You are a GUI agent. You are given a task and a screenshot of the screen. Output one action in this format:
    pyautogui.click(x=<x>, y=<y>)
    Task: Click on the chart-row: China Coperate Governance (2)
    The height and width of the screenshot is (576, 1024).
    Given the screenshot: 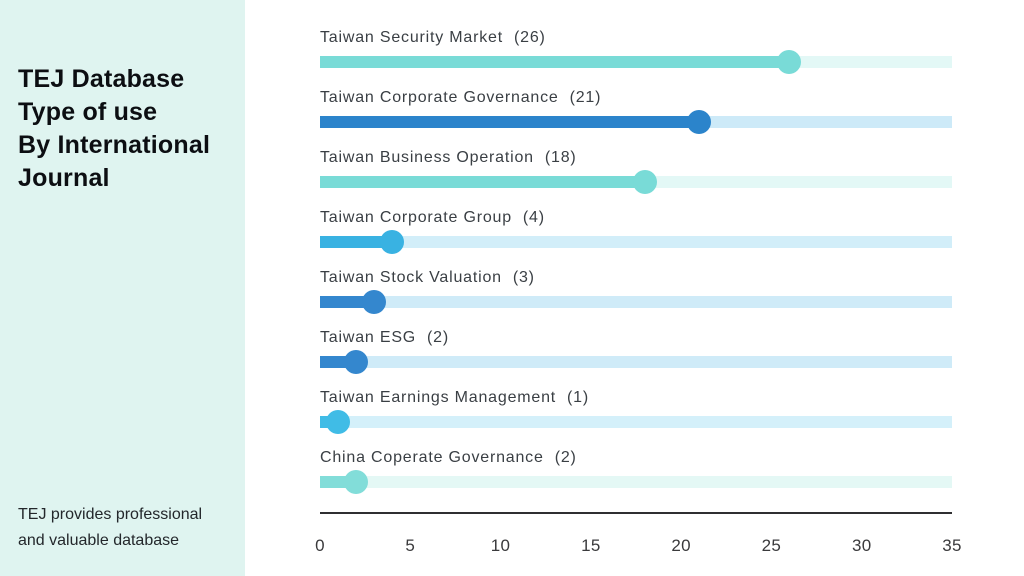 What is the action you would take?
    pyautogui.click(x=636, y=474)
    